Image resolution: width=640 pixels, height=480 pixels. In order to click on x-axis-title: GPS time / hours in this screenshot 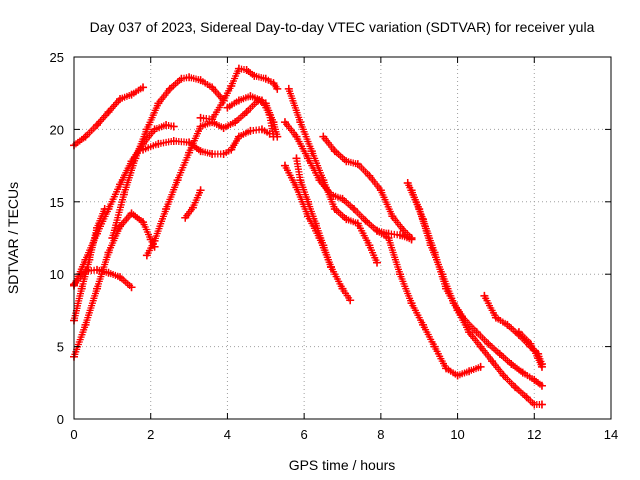, I will do `click(342, 465)`.